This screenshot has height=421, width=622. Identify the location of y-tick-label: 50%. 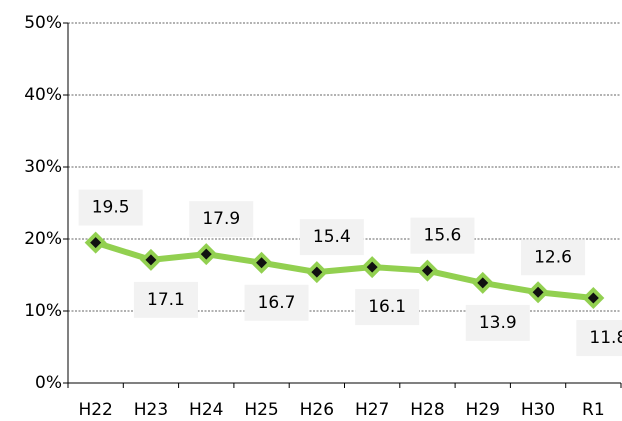
(43, 23).